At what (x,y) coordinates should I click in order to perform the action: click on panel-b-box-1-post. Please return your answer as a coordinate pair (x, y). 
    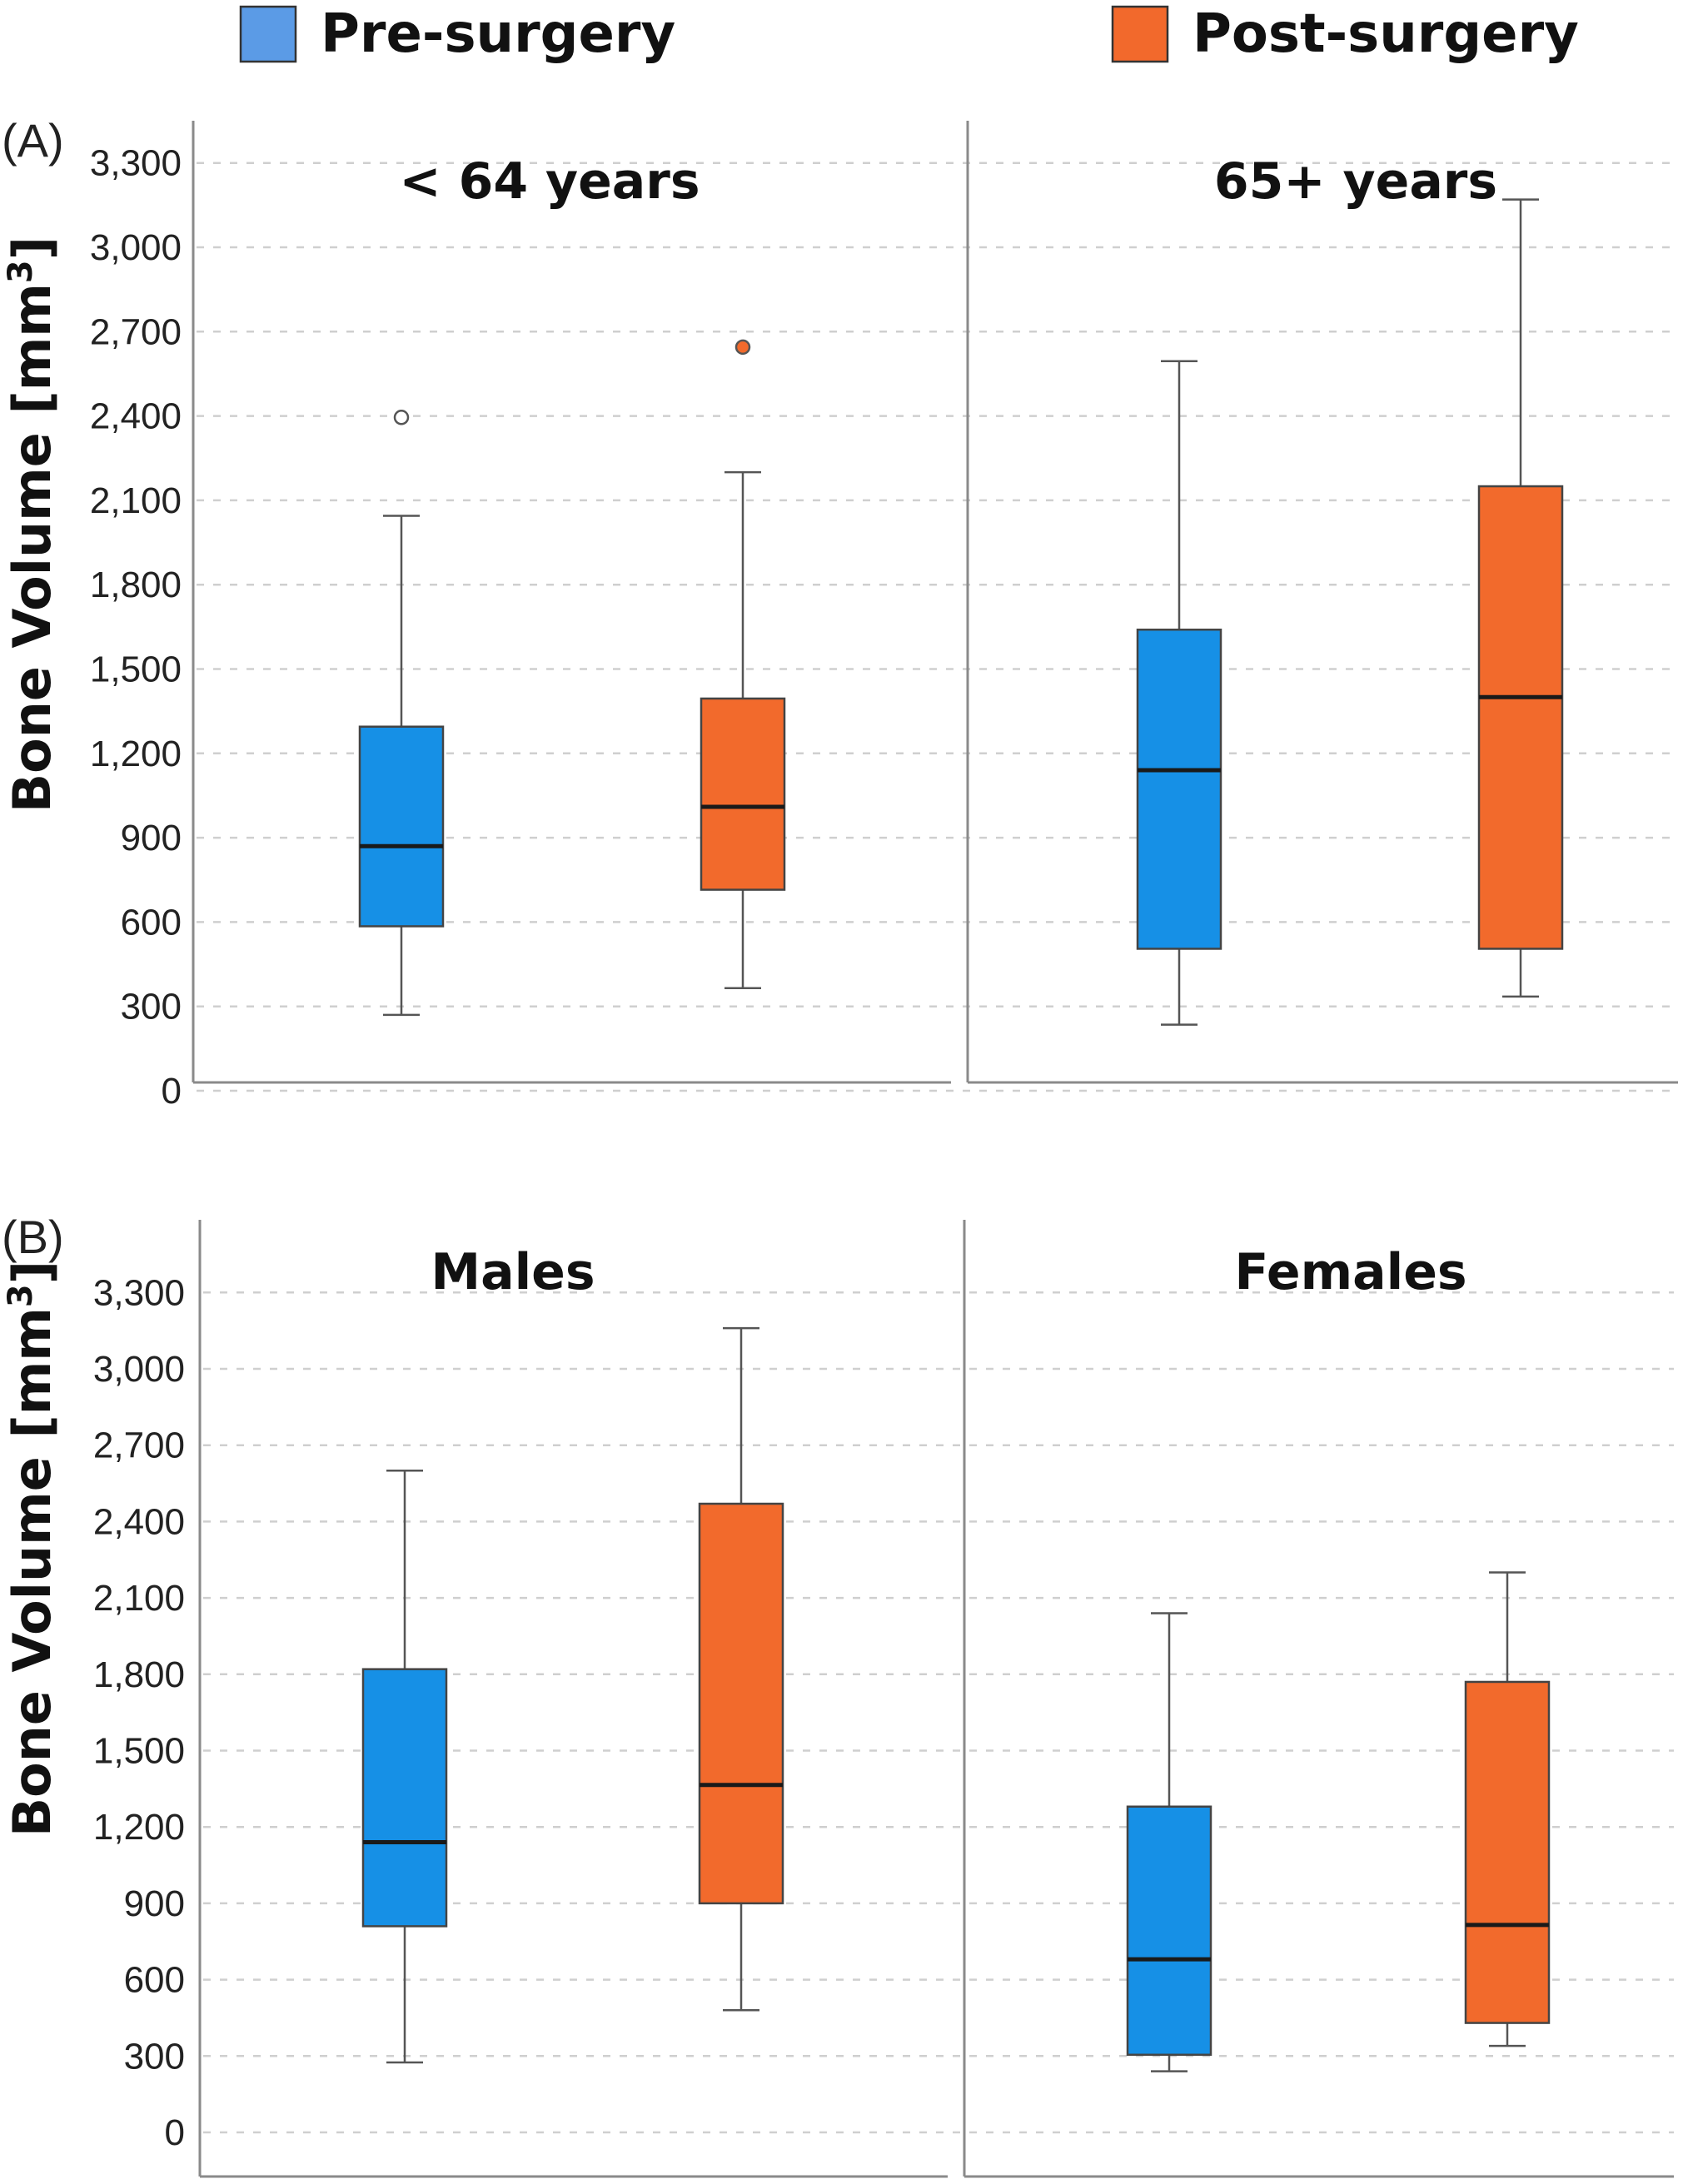
    Looking at the image, I should click on (741, 1669).